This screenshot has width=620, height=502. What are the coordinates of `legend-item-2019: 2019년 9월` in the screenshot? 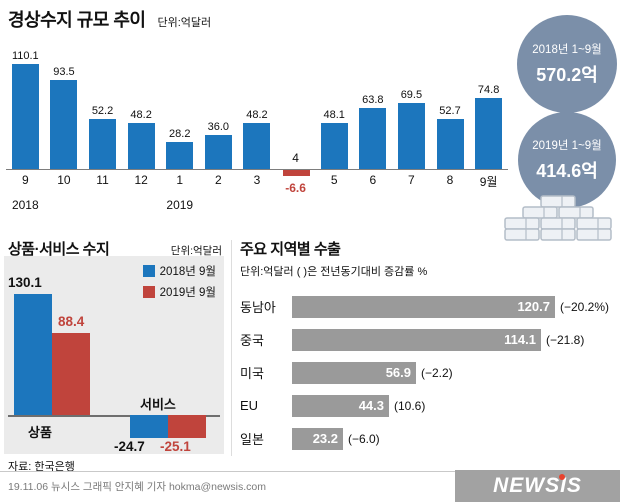 It's located at (179, 292).